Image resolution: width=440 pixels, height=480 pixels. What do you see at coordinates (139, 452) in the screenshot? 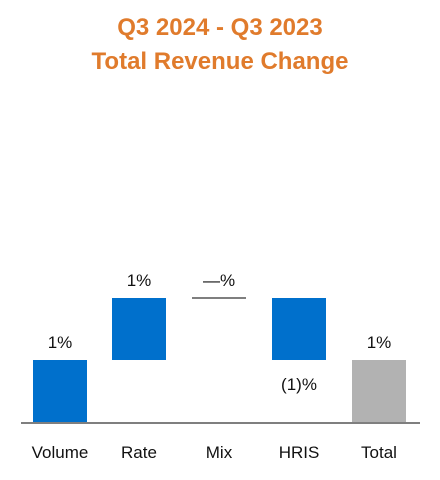
I see `x-tick-label-rate: Rate` at bounding box center [139, 452].